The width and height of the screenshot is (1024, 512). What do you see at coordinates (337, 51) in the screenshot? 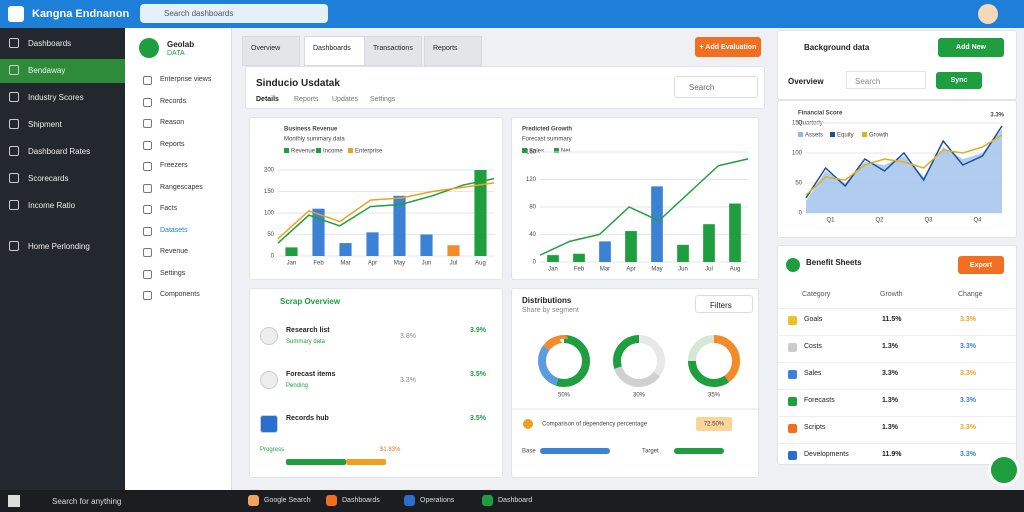
I see `tab: Dashboards` at bounding box center [337, 51].